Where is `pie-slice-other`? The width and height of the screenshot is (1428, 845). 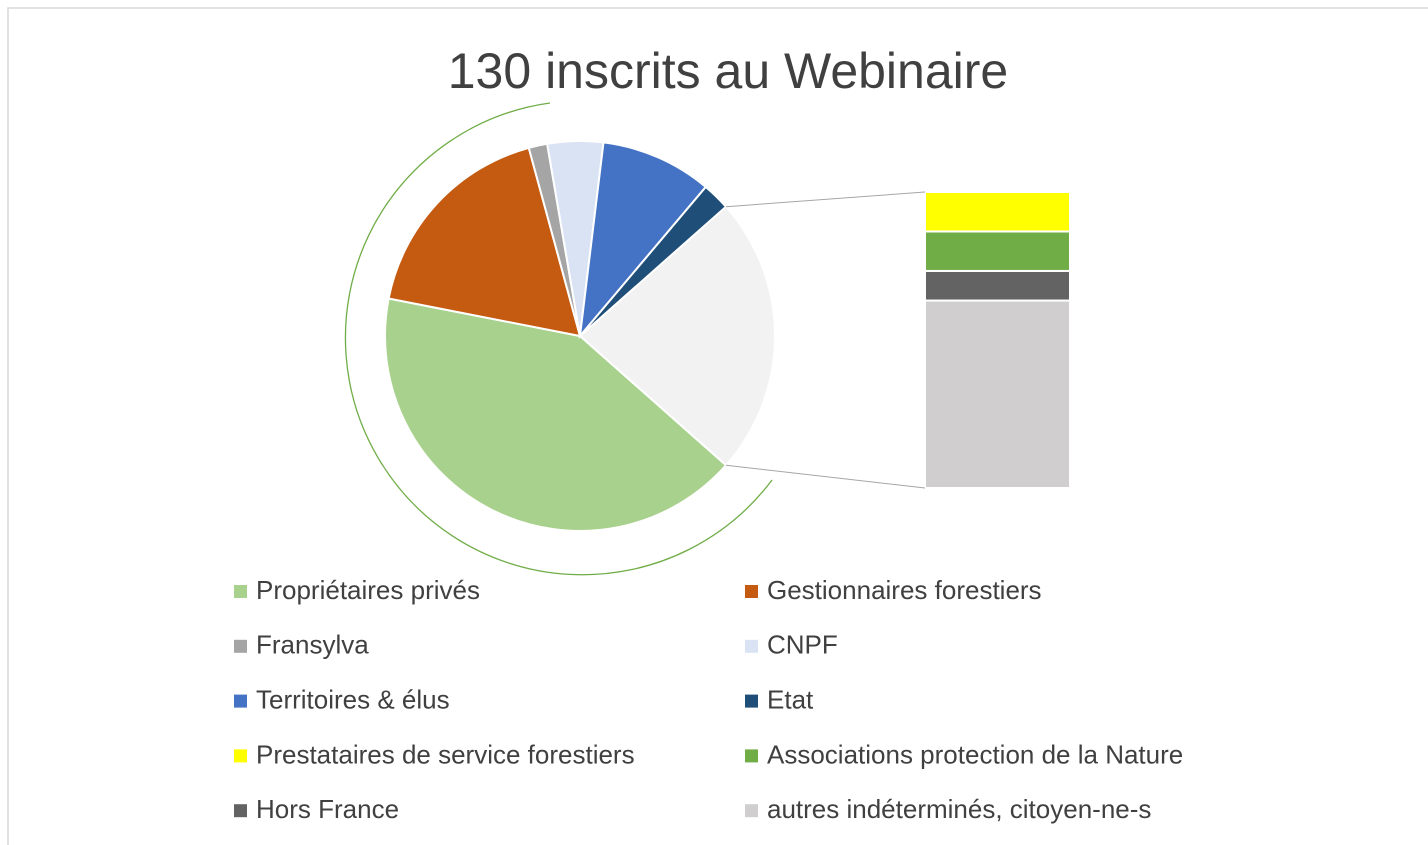
pie-slice-other is located at coordinates (677, 336).